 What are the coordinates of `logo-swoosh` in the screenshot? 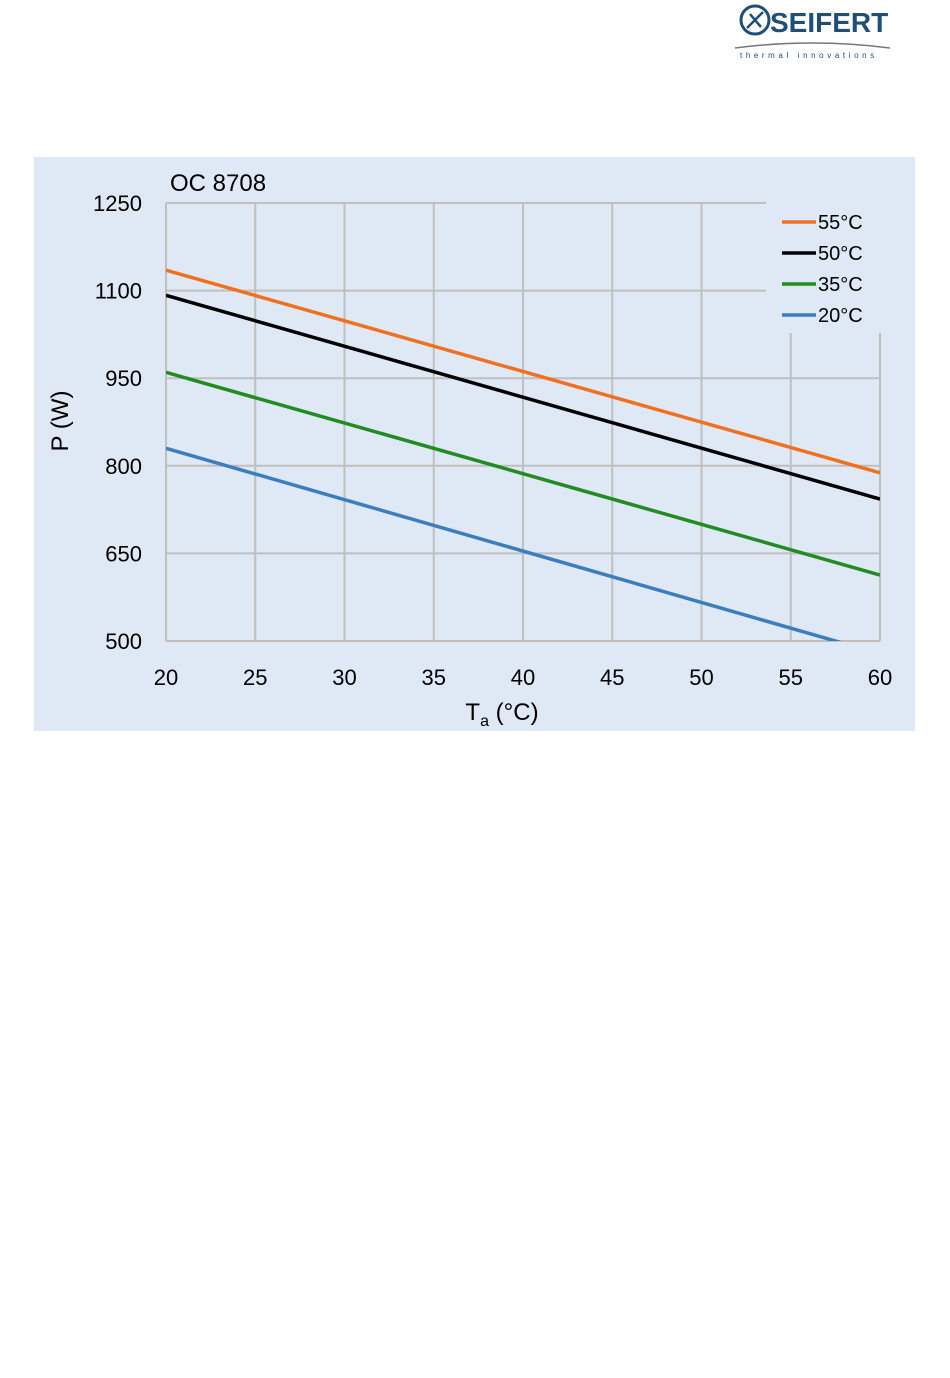 It's located at (812, 45).